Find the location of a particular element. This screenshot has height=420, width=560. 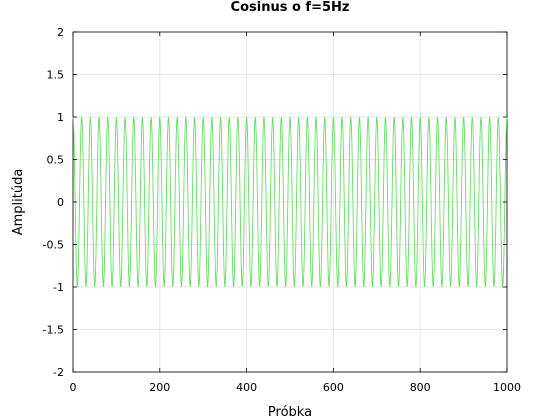

y-tick-label: -2 is located at coordinates (58, 372).